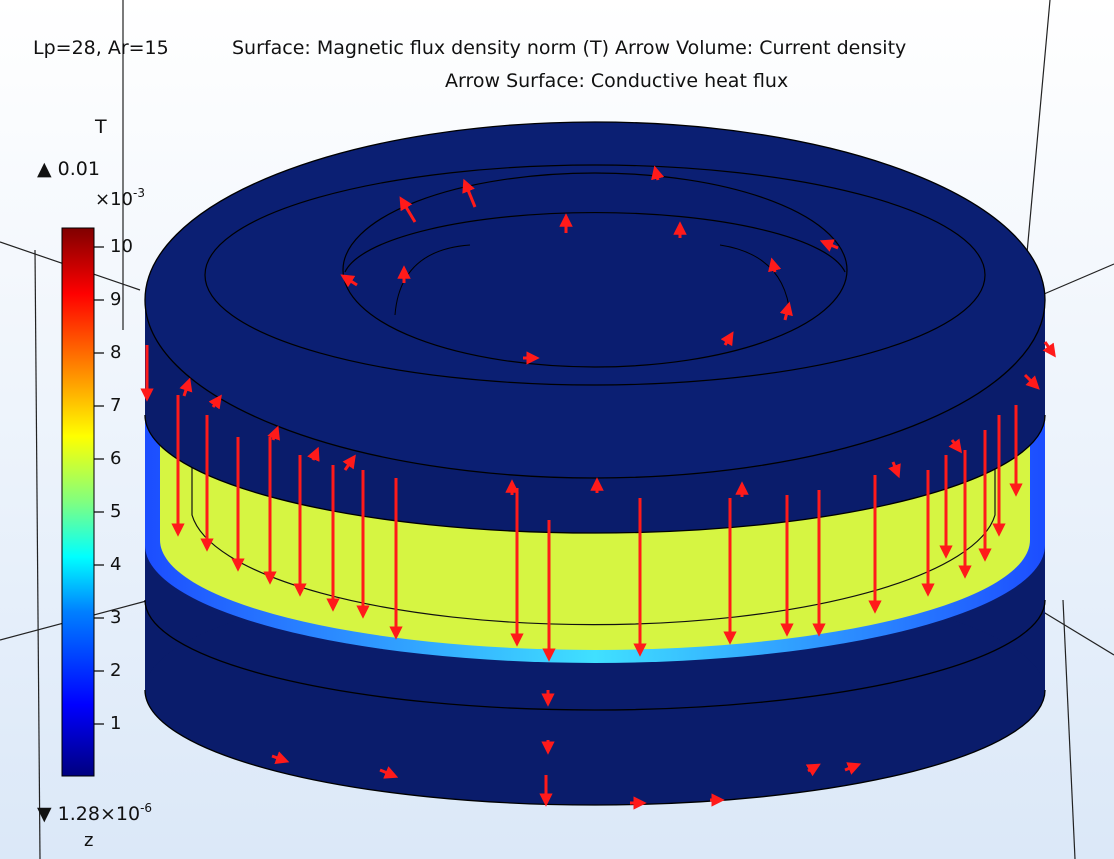  I want to click on colorbar, so click(78, 502).